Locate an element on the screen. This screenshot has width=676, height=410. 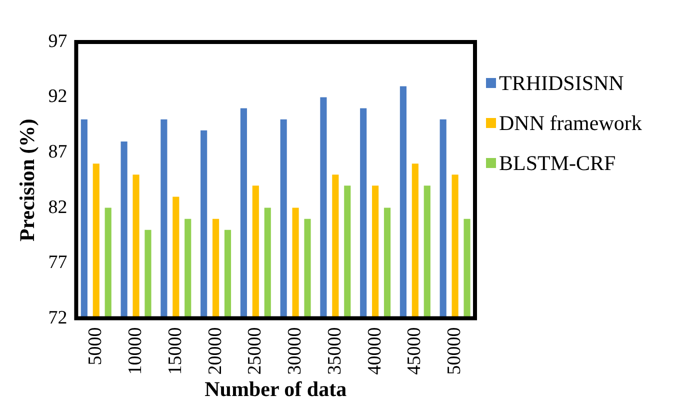
x-tick-label: 25000 is located at coordinates (255, 351).